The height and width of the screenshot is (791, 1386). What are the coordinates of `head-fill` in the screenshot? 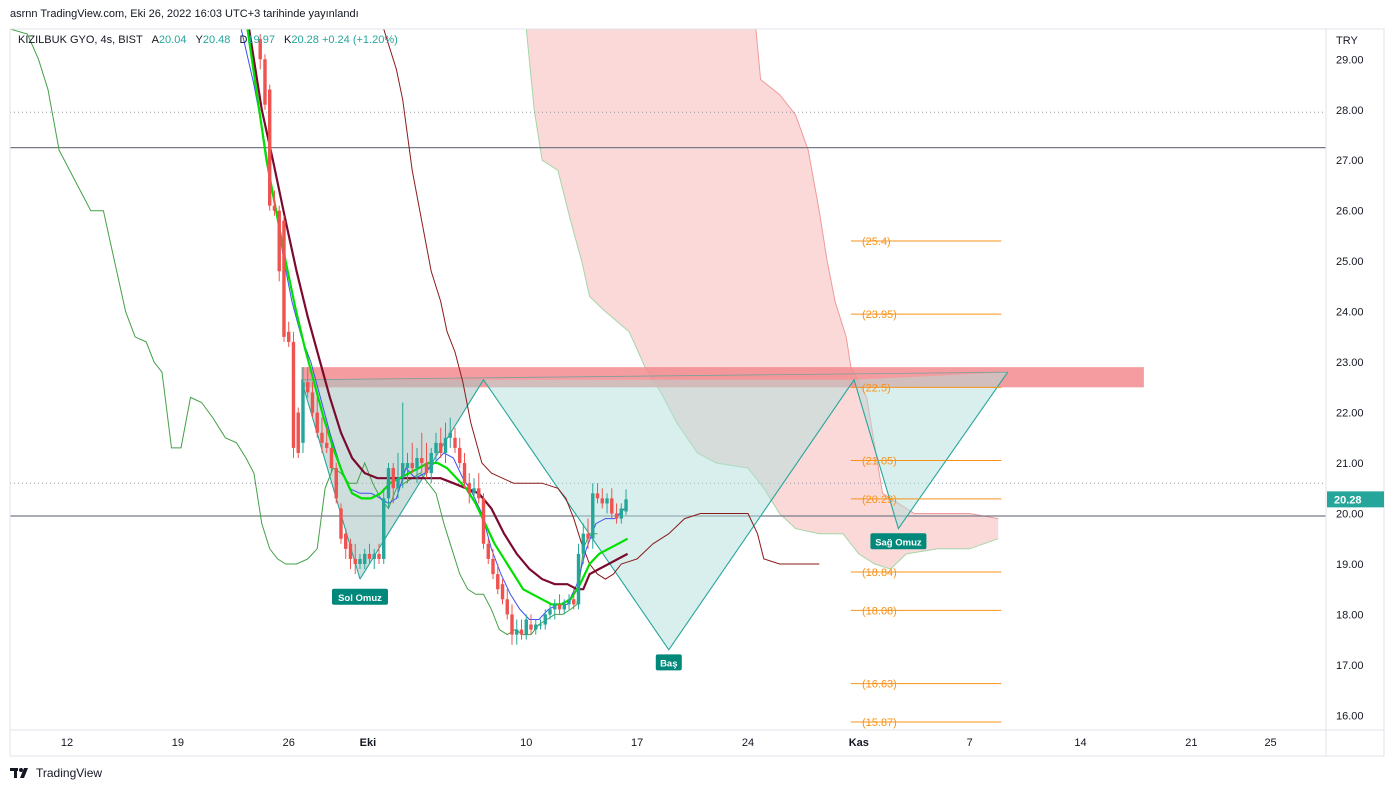 It's located at (669, 514).